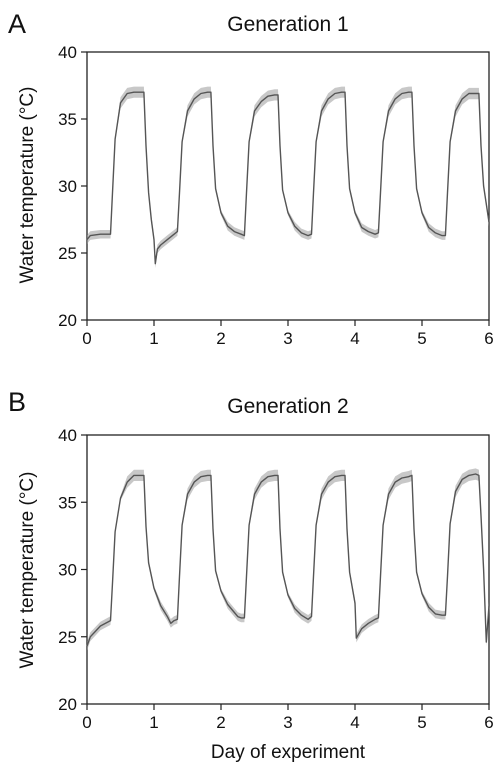  What do you see at coordinates (288, 752) in the screenshot?
I see `x-axis-label: Day of experiment` at bounding box center [288, 752].